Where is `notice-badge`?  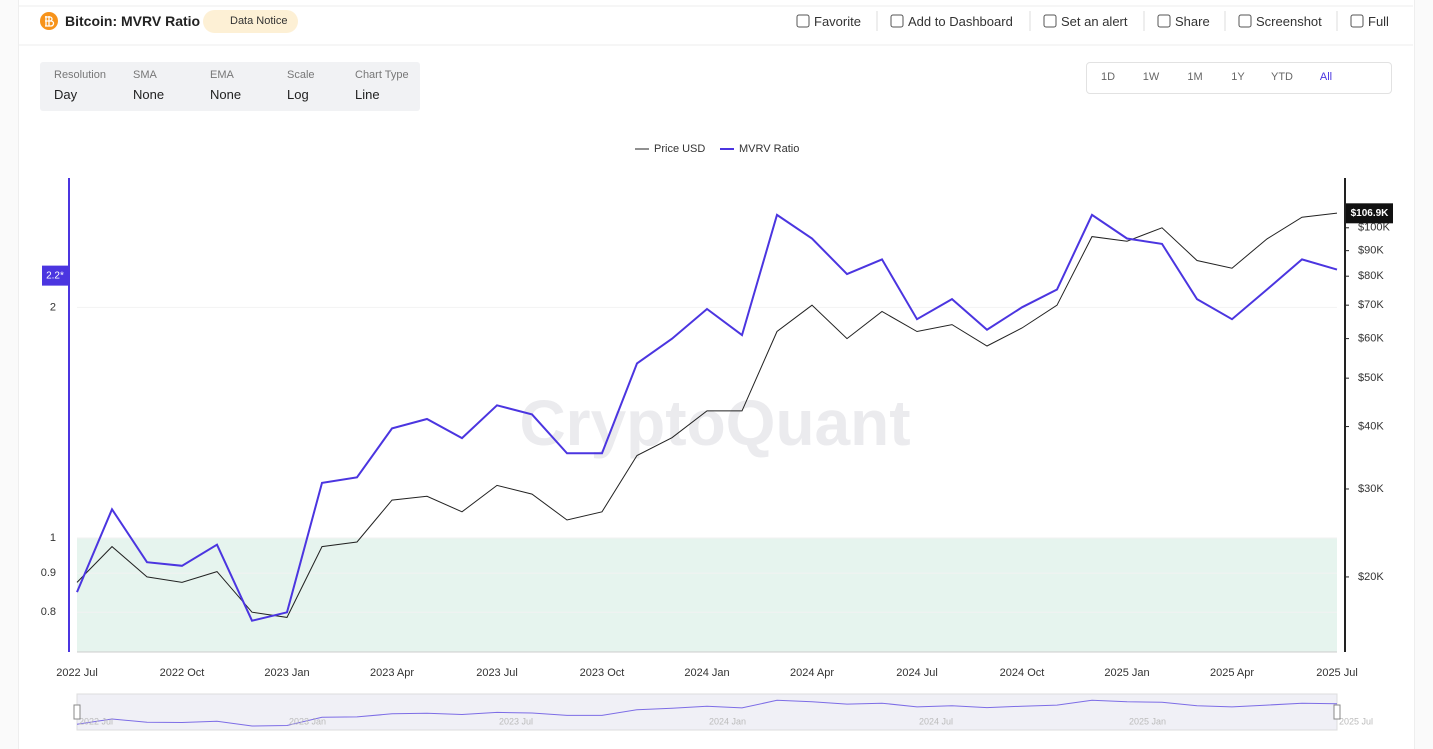
notice-badge is located at coordinates (250, 21).